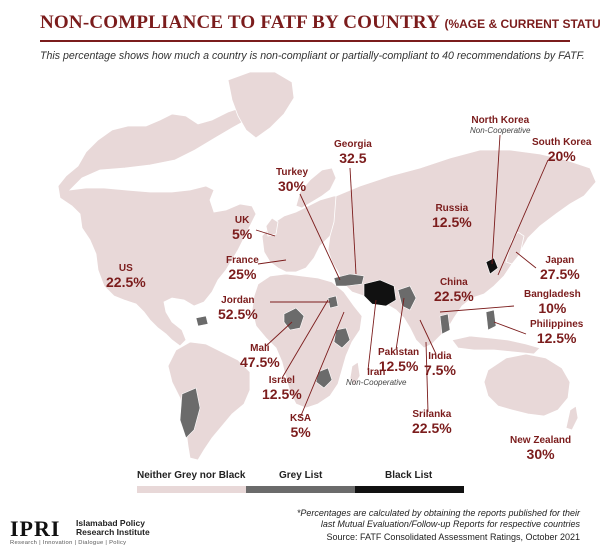 The image size is (600, 548). Describe the element at coordinates (427, 377) in the screenshot. I see `leader-srilanka` at that location.